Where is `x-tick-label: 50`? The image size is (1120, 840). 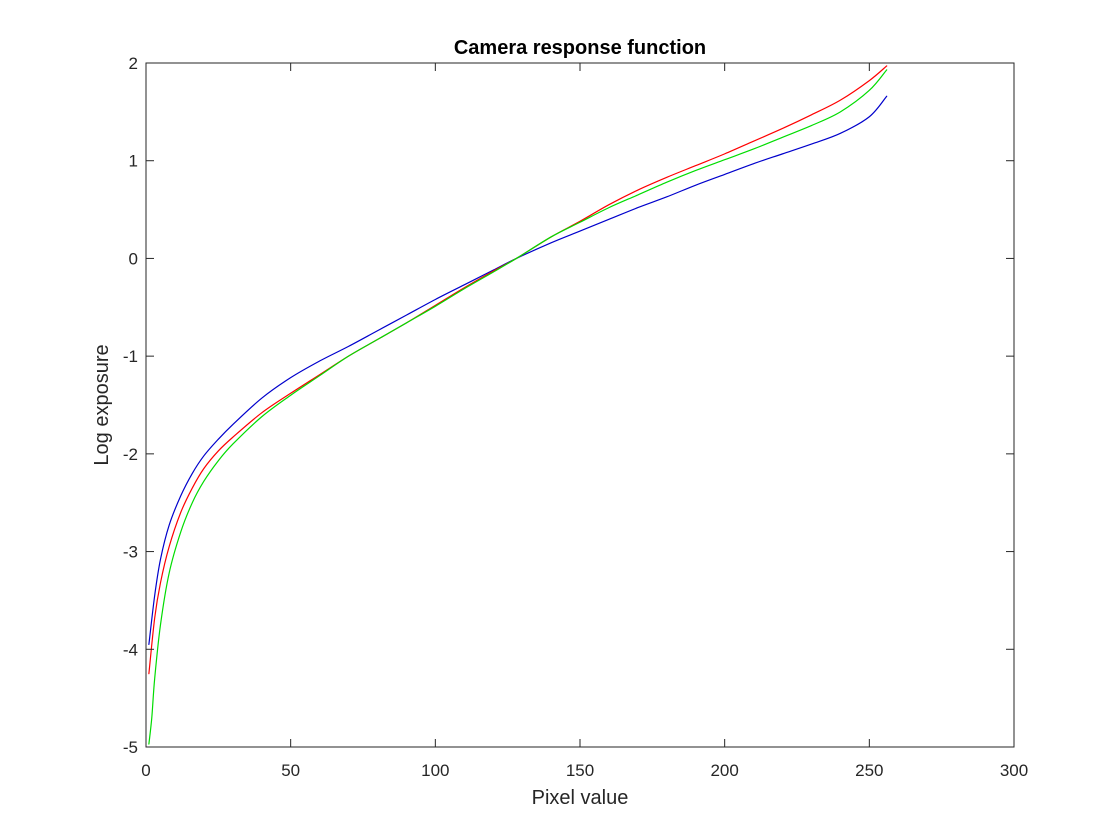
x-tick-label: 50 is located at coordinates (290, 770).